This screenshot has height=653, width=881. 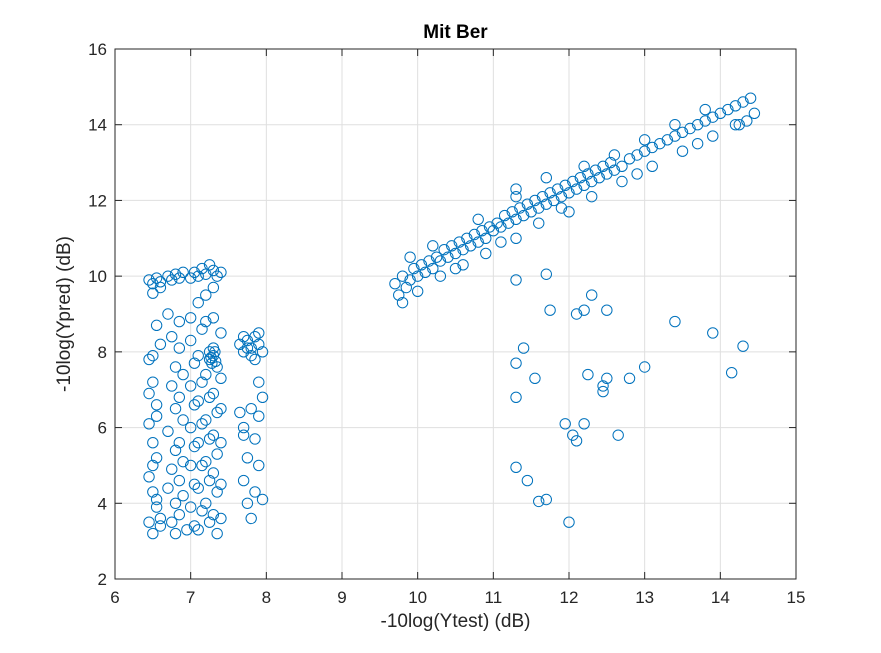 What do you see at coordinates (796, 597) in the screenshot?
I see `x-tick-label: 15` at bounding box center [796, 597].